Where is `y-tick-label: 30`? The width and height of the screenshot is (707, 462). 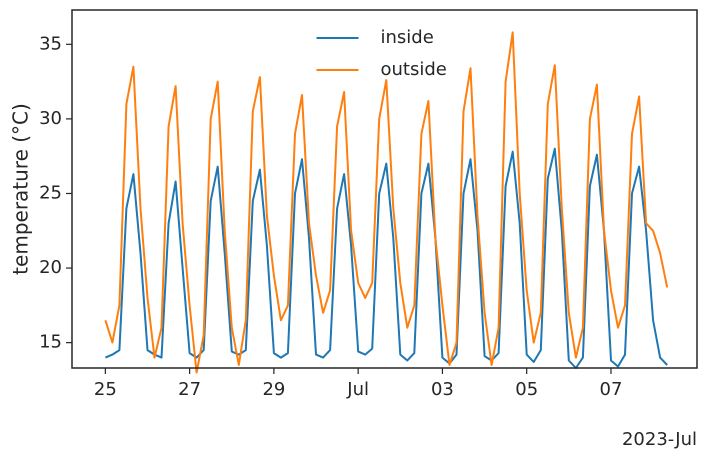
y-tick-label: 30 is located at coordinates (50, 118).